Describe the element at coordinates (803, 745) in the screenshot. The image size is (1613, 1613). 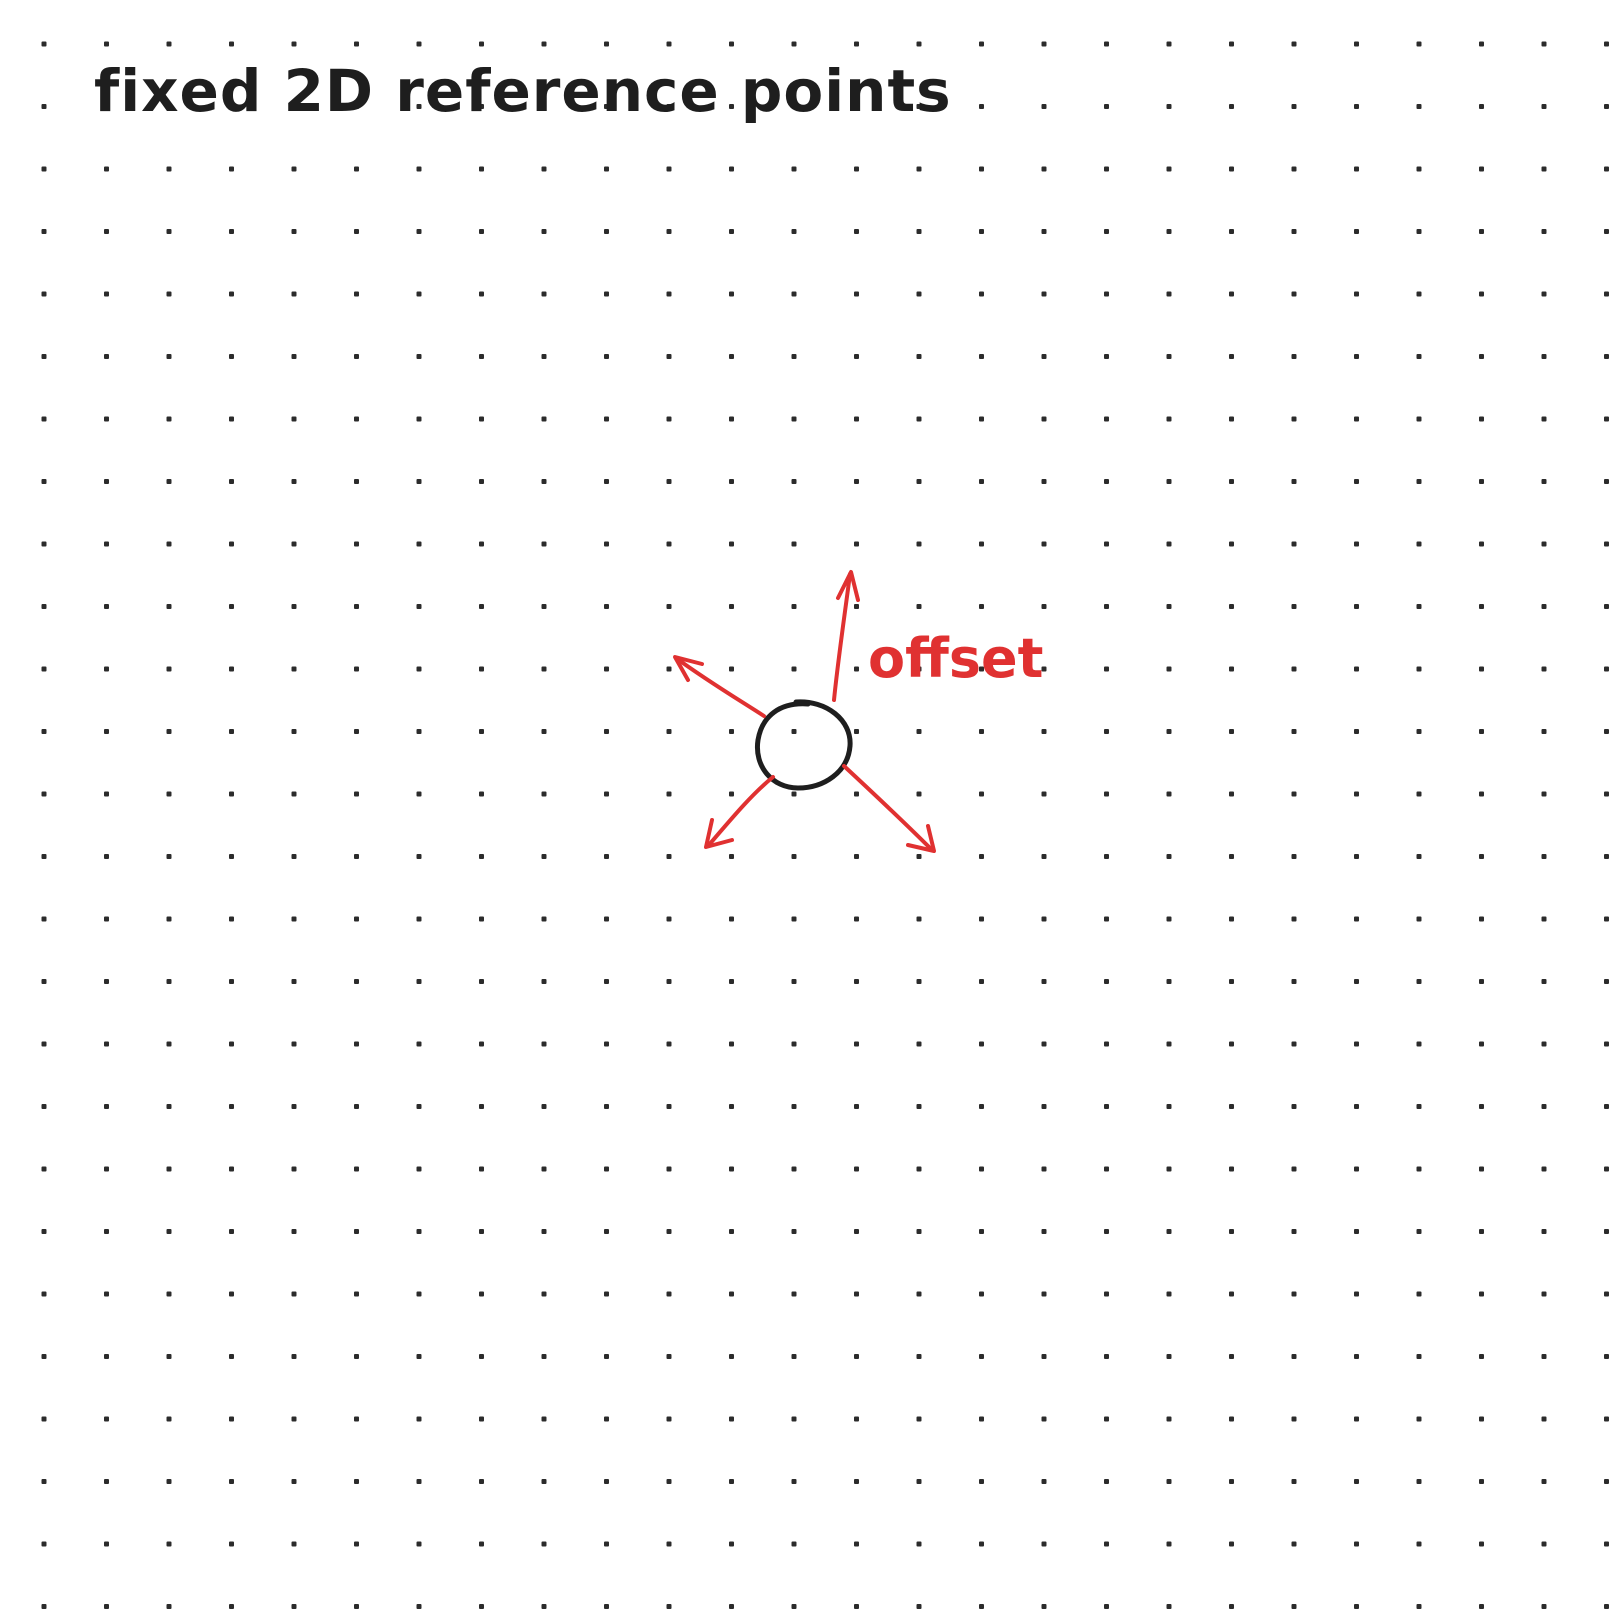
I see `reference-point-circle` at that location.